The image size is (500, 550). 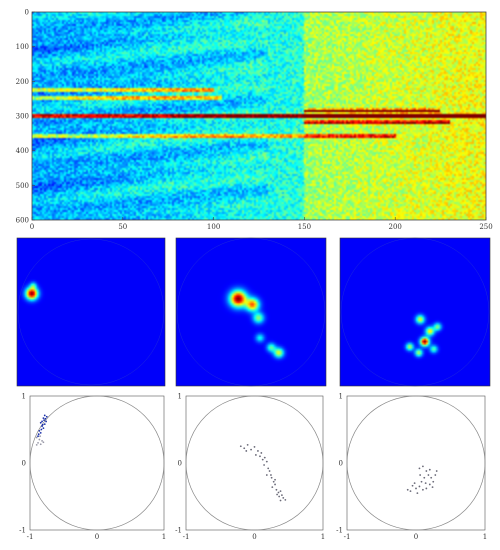 I want to click on y-tick-label: 300, so click(x=22, y=117).